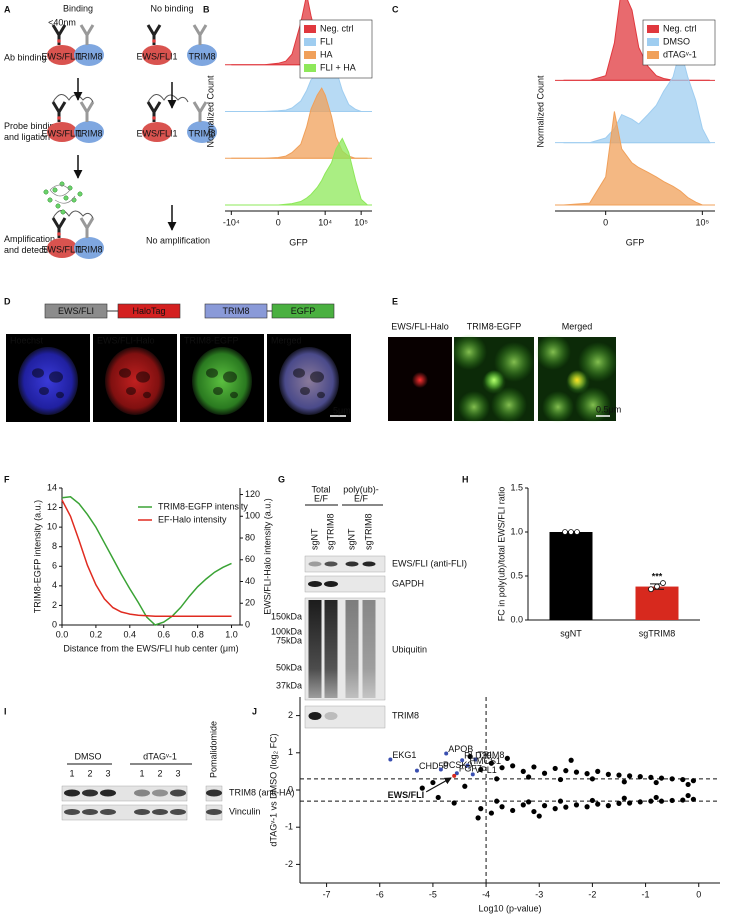  I want to click on replicate-point, so click(663, 583).